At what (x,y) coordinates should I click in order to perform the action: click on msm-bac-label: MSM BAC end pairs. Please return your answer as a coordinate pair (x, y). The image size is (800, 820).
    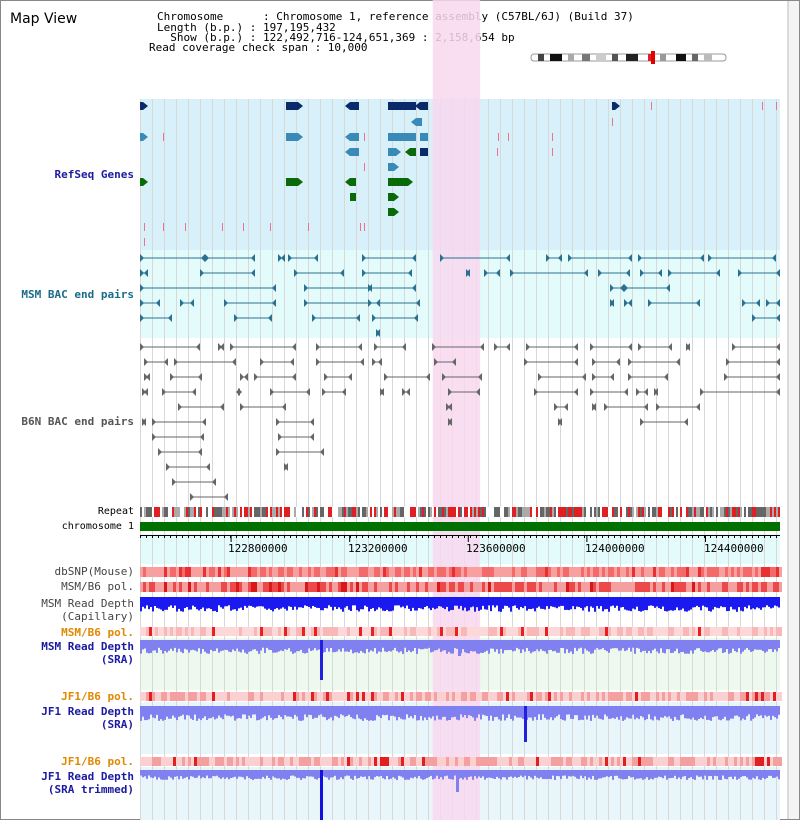
    Looking at the image, I should click on (77, 294).